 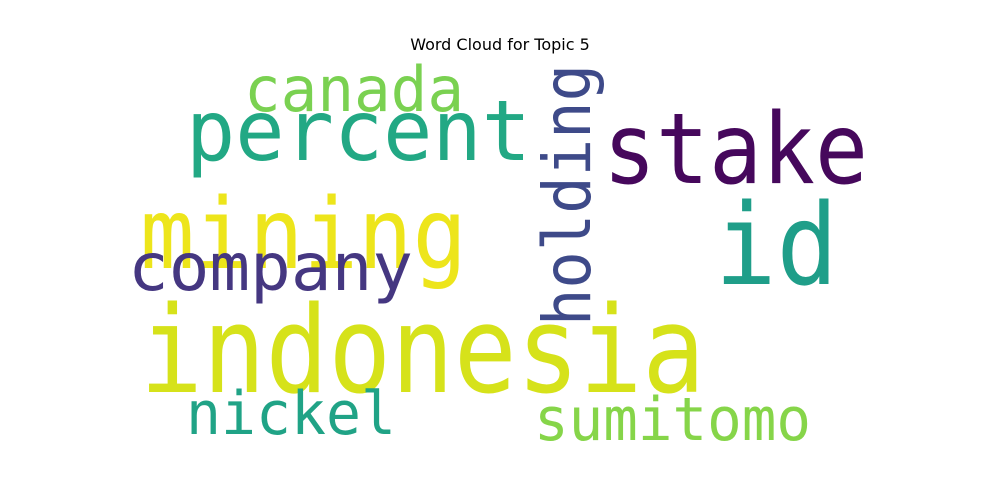 What do you see at coordinates (270, 267) in the screenshot?
I see `word-company: company` at bounding box center [270, 267].